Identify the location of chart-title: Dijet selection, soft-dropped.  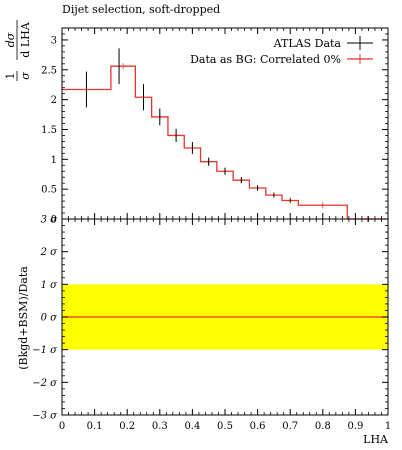
(141, 9).